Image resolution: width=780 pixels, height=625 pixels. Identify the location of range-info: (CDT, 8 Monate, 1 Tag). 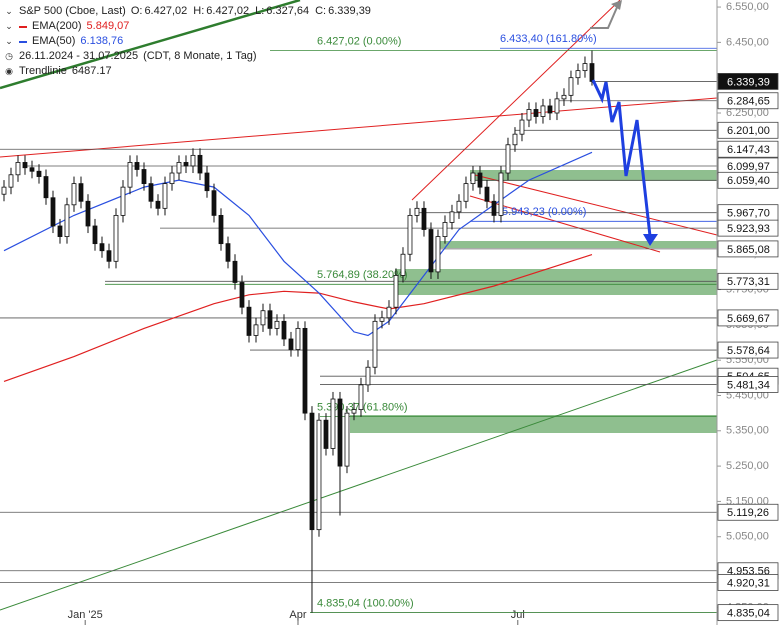
(200, 56).